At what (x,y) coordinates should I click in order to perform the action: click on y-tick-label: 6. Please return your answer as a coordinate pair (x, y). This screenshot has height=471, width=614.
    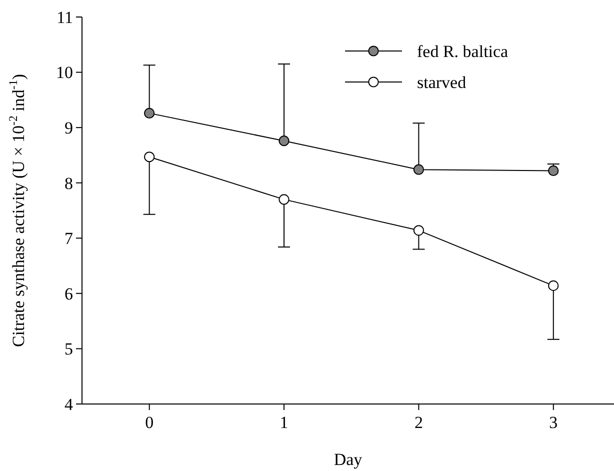
    Looking at the image, I should click on (68, 294).